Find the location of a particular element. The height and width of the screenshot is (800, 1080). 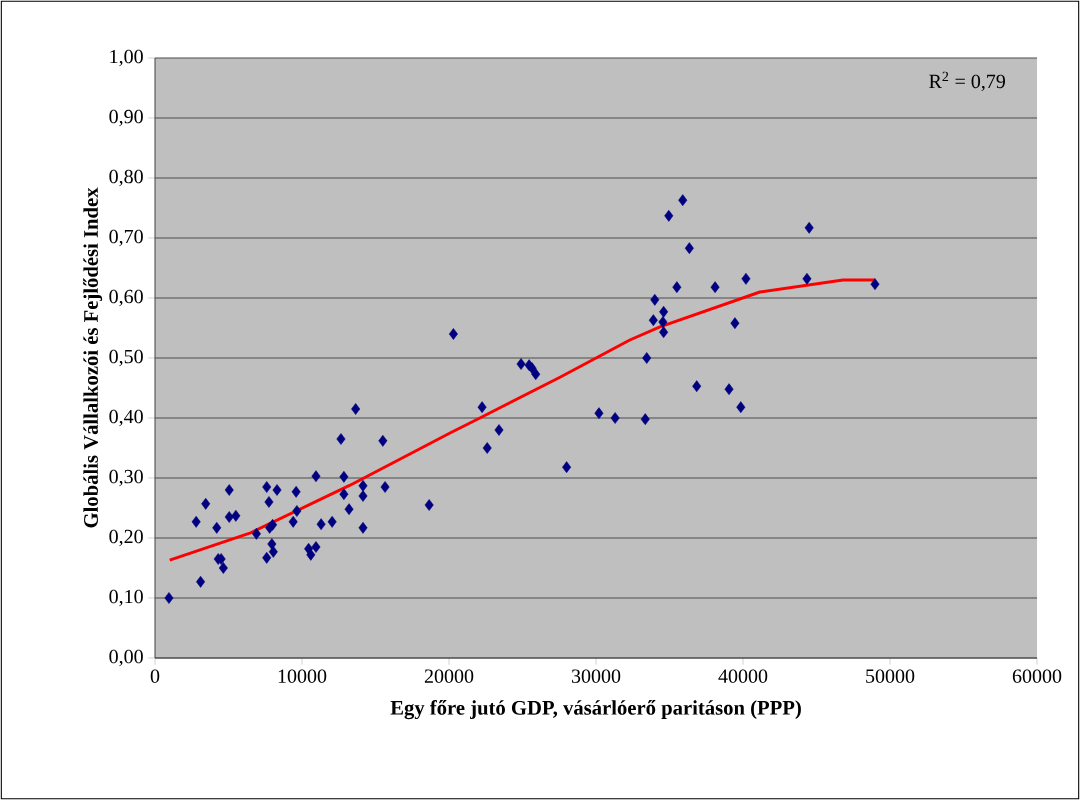

y-tick-label: 0,60 is located at coordinates (126, 298).